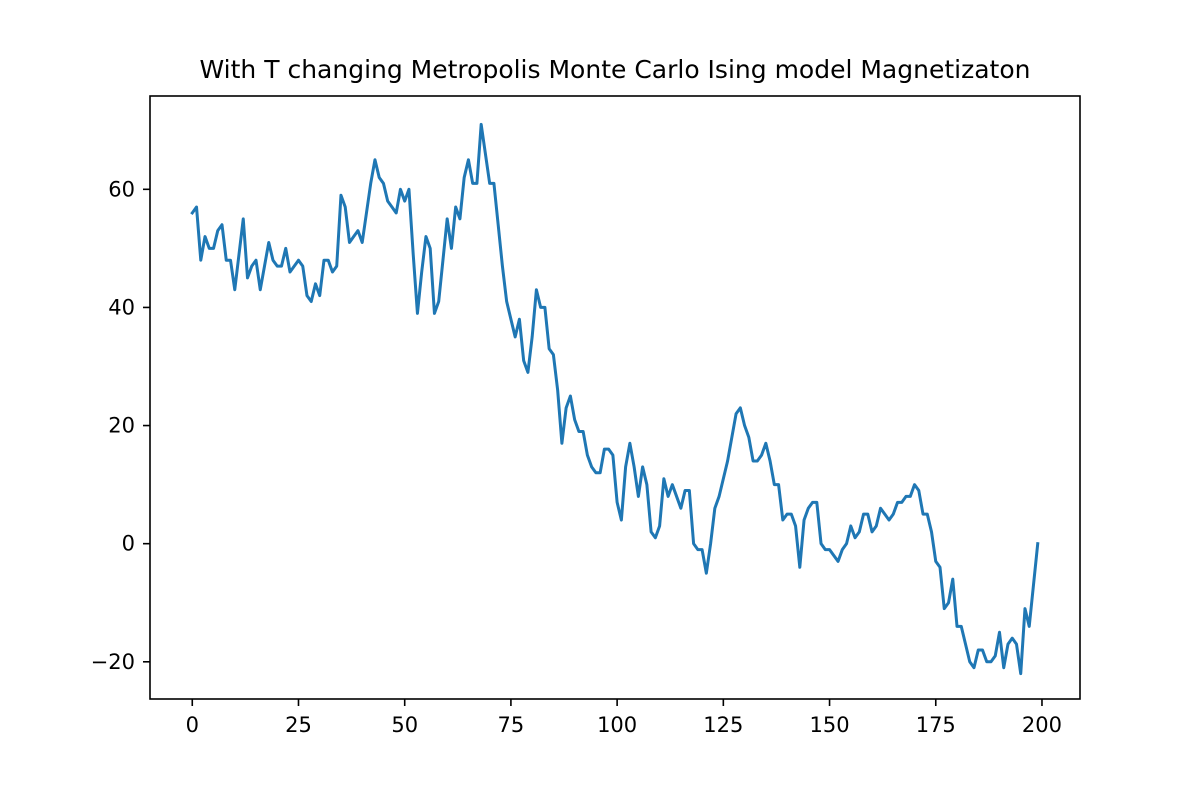 The height and width of the screenshot is (800, 1200). I want to click on y-axis: −20 0 20 40 60, so click(120, 425).